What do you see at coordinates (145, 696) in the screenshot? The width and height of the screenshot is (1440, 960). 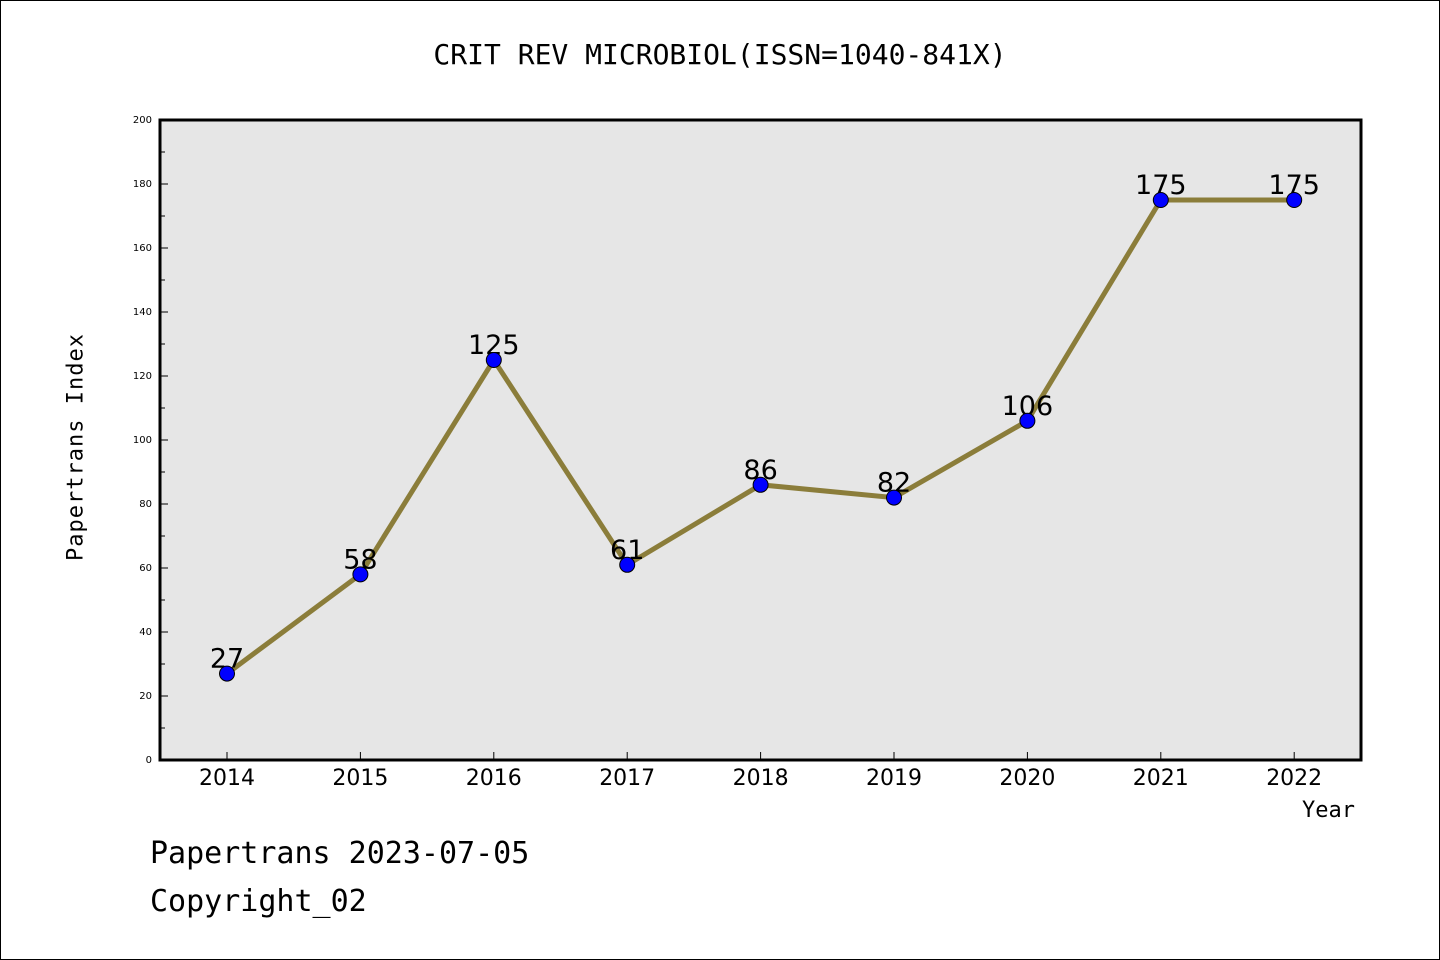 I see `y-tick-label: 20` at bounding box center [145, 696].